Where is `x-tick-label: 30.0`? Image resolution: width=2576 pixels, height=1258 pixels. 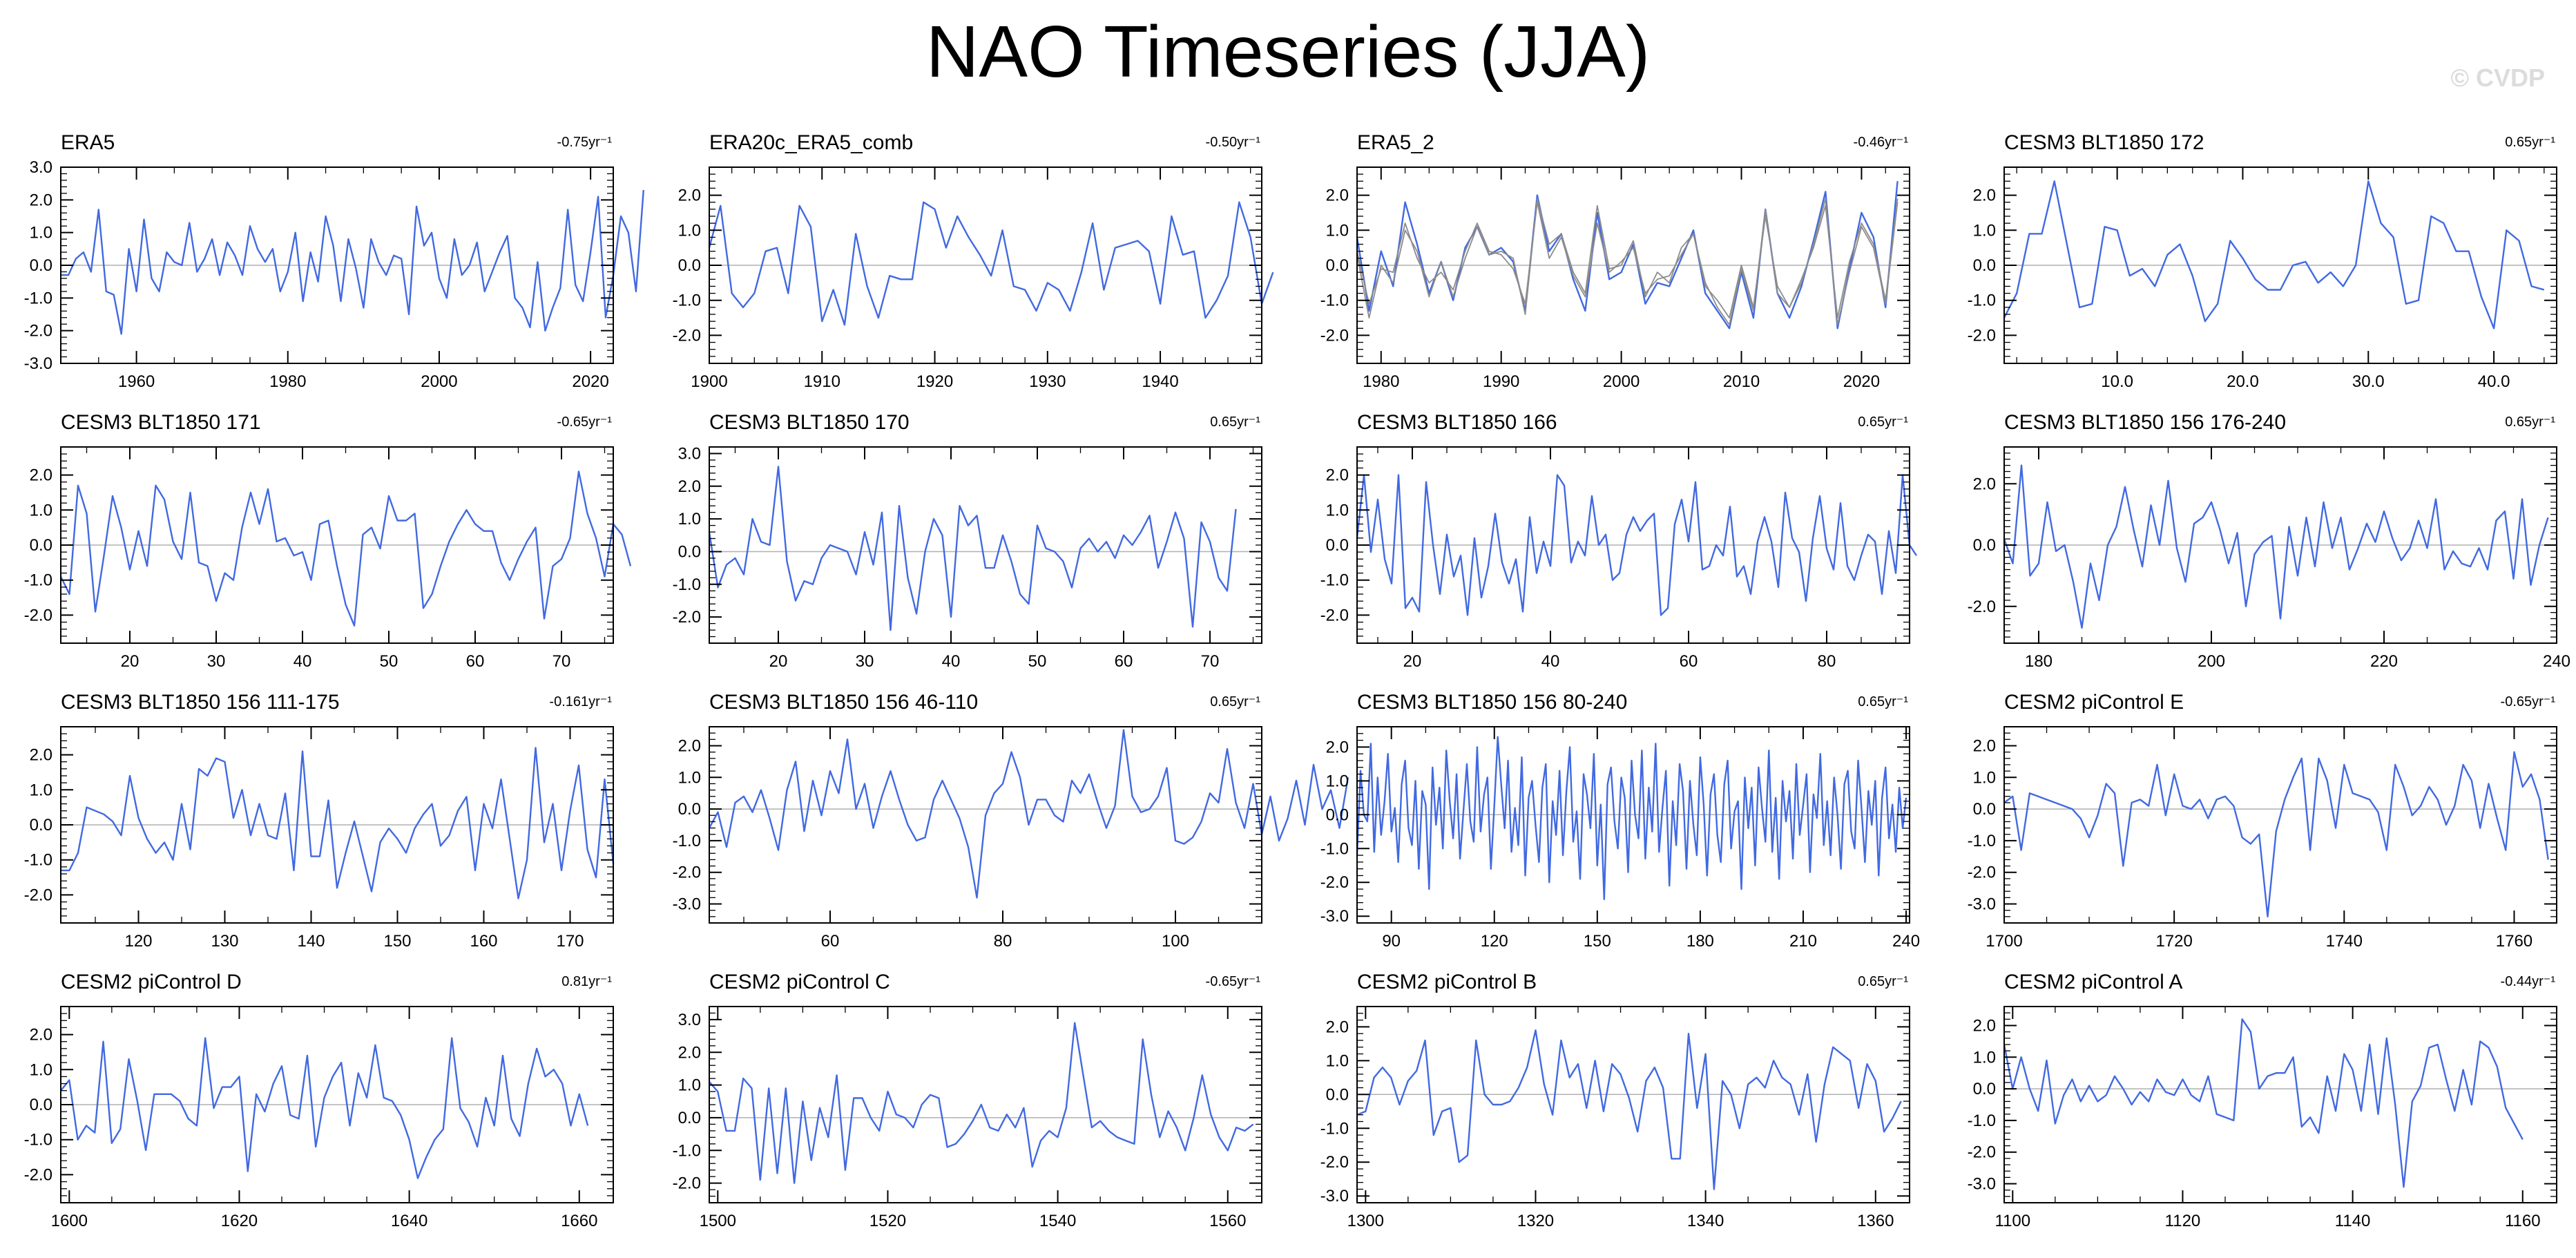 x-tick-label: 30.0 is located at coordinates (2368, 381).